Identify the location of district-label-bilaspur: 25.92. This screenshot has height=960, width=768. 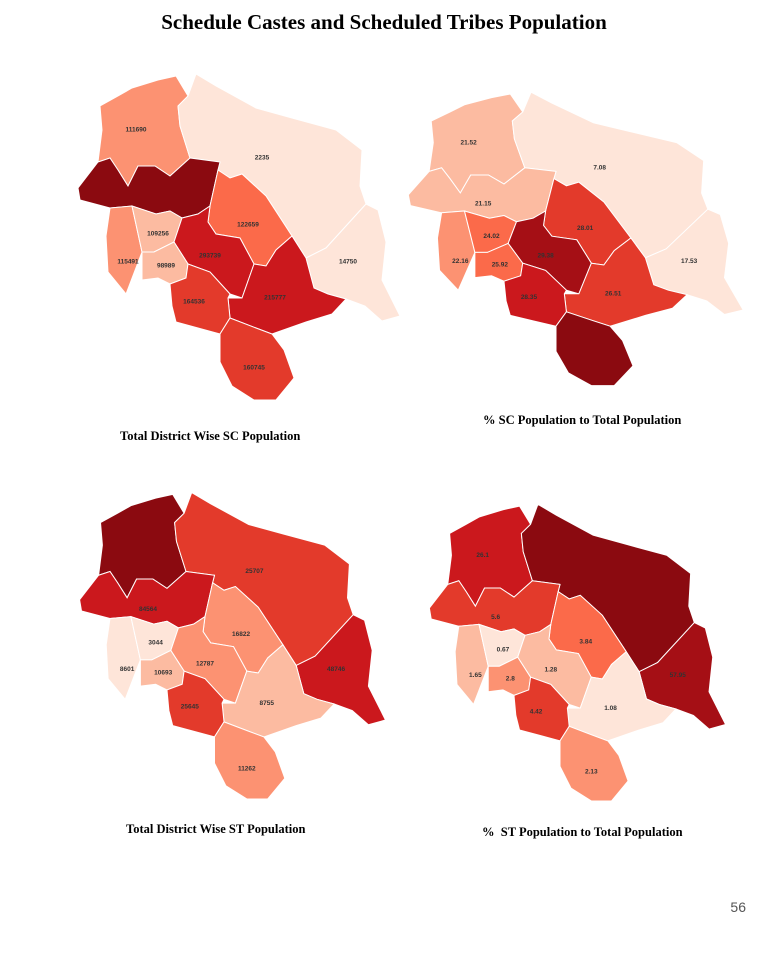
(500, 265).